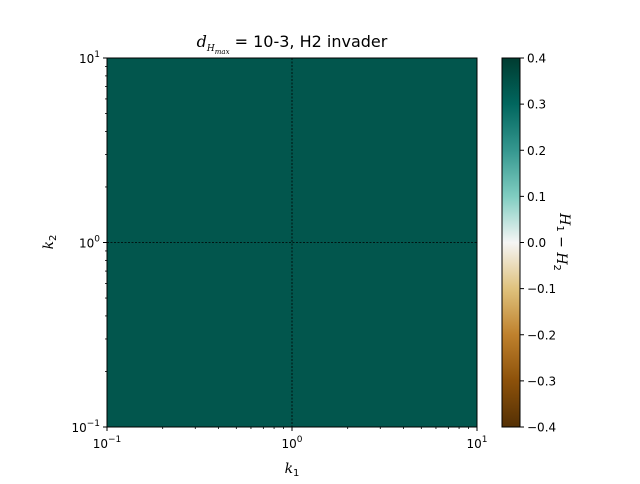  What do you see at coordinates (561, 241) in the screenshot?
I see `colorbar-label: H1 − H2` at bounding box center [561, 241].